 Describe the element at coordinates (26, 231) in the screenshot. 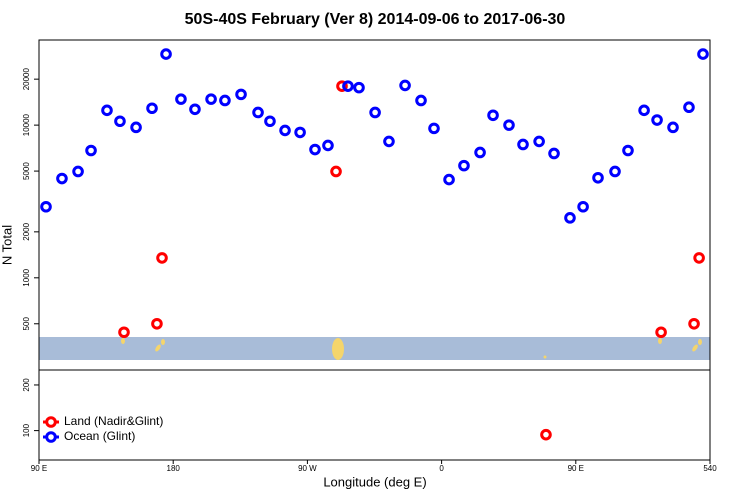

I see `y-tick-label: 2000` at that location.